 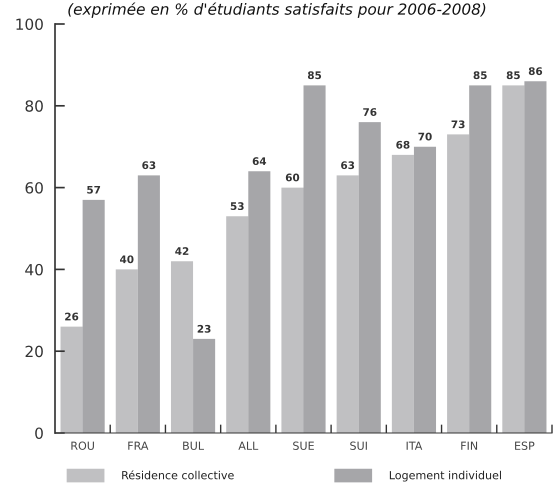 I want to click on x-tick-label: ALL, so click(x=248, y=446).